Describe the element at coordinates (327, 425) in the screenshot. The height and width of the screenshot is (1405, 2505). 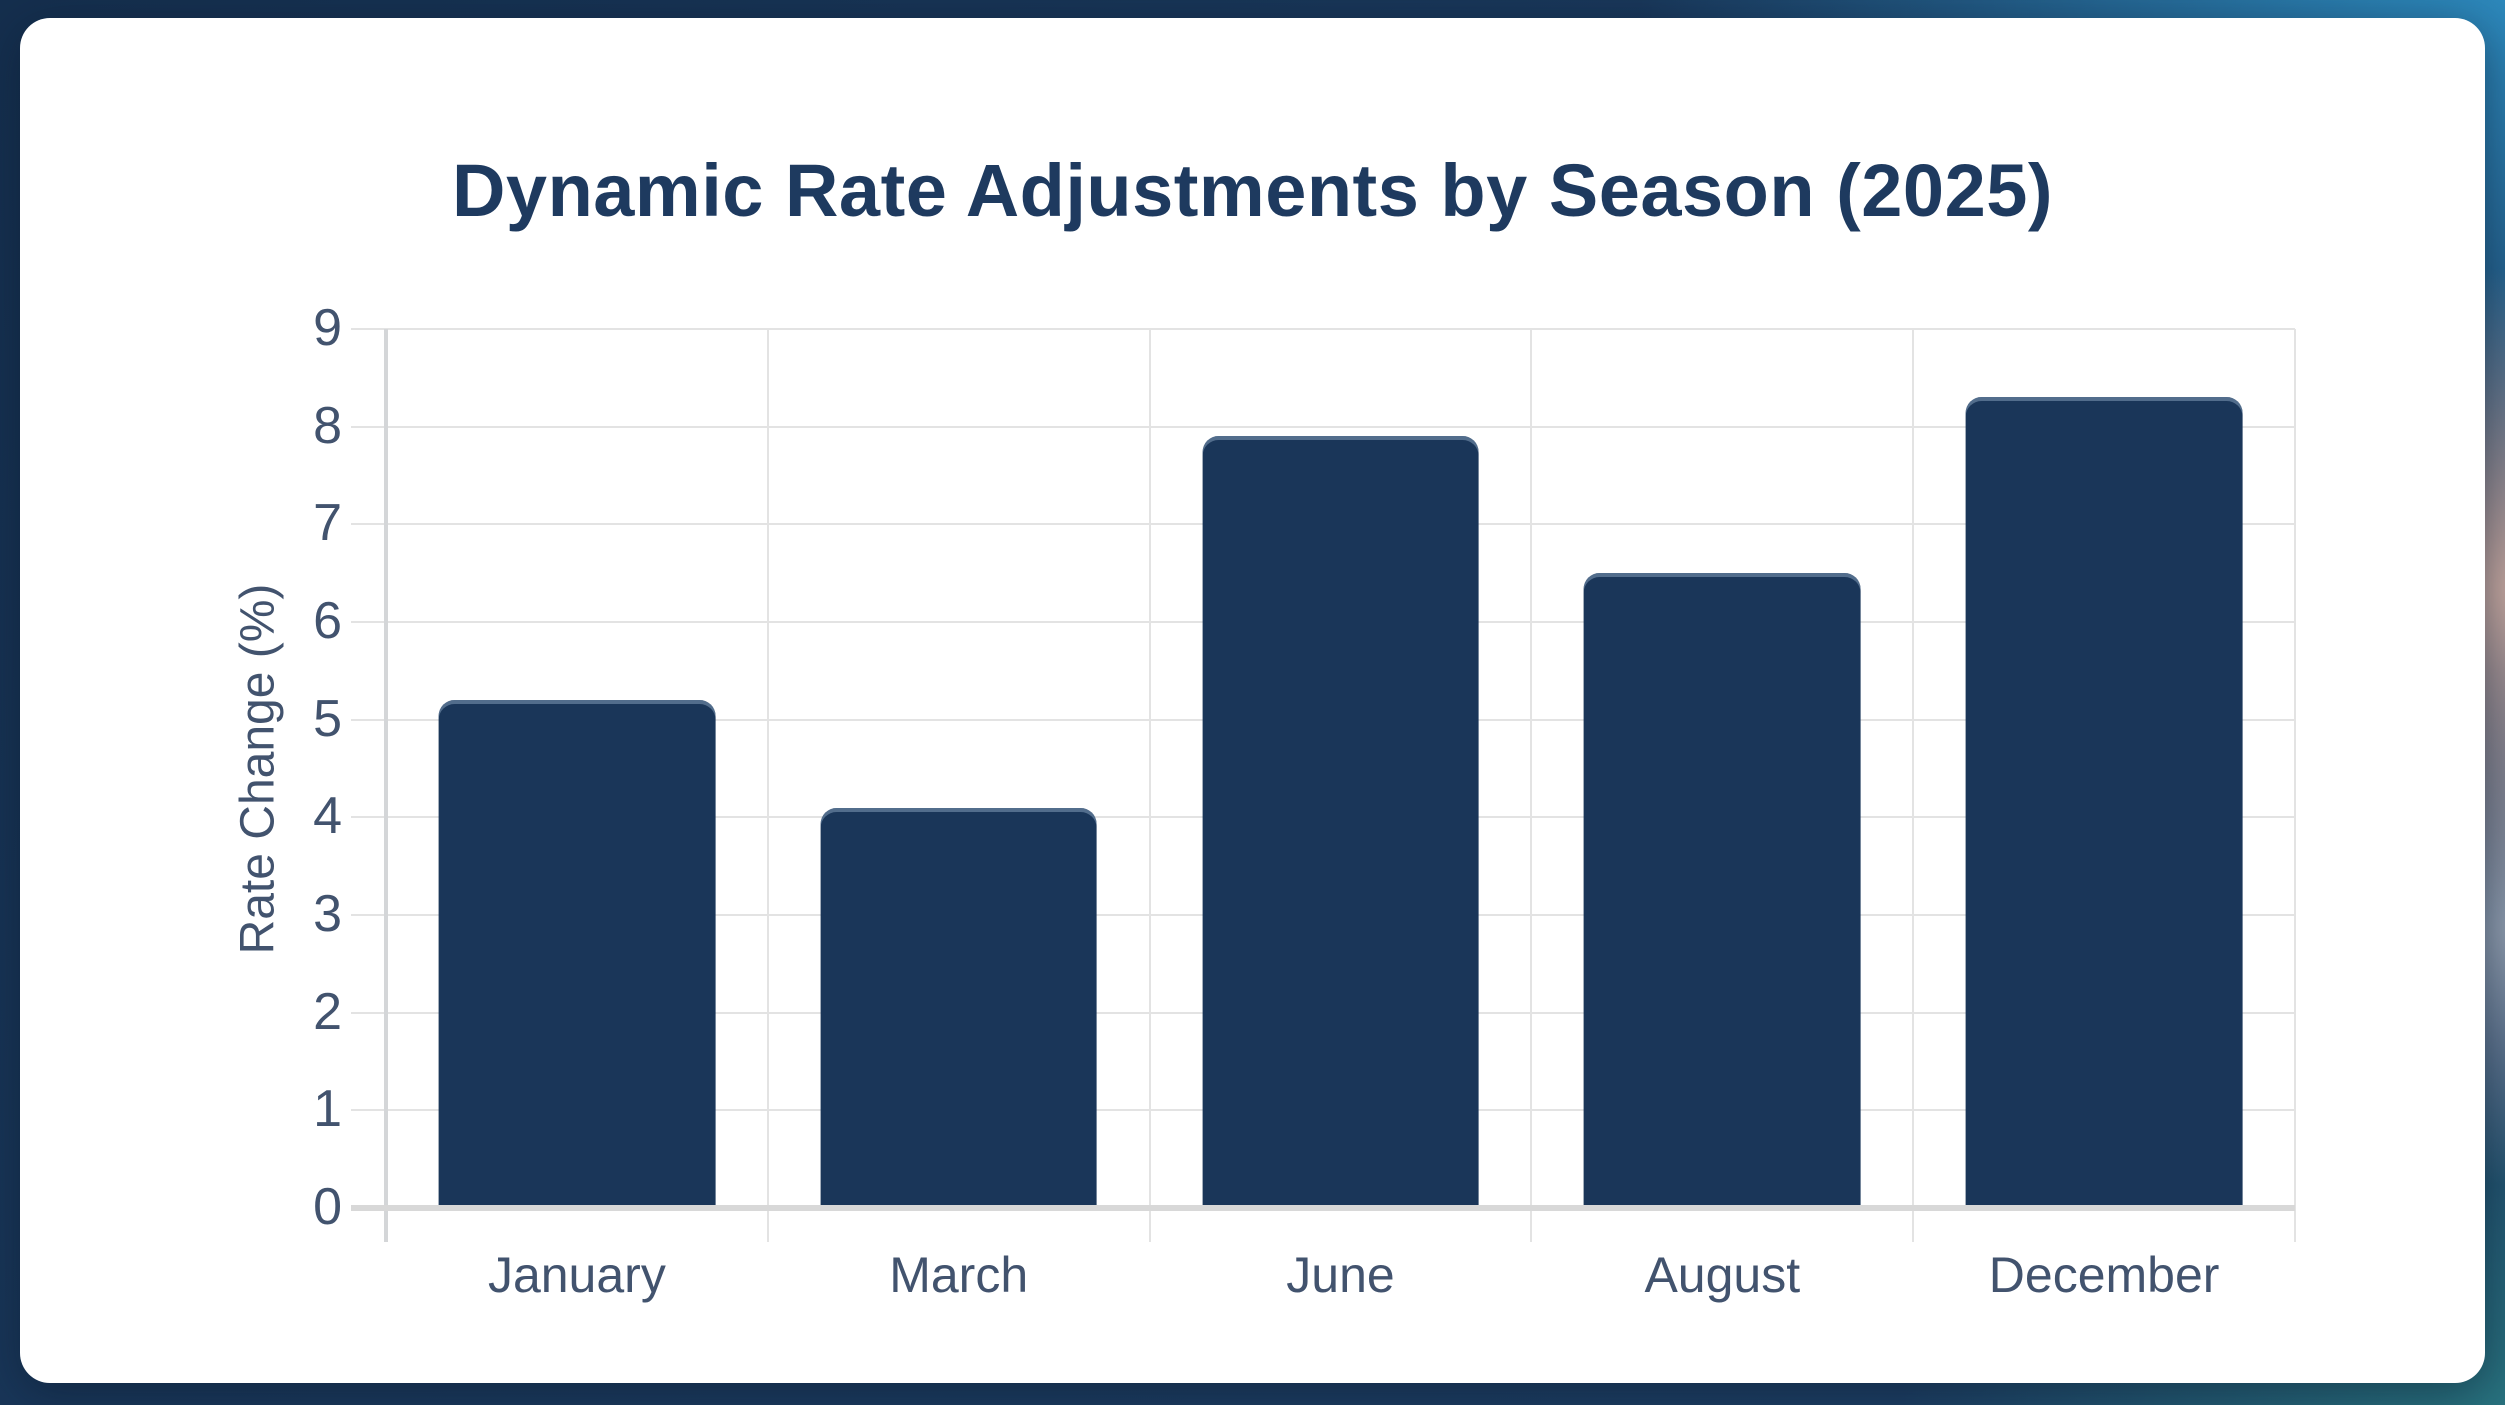
I see `y-tick-label-8: 8` at that location.